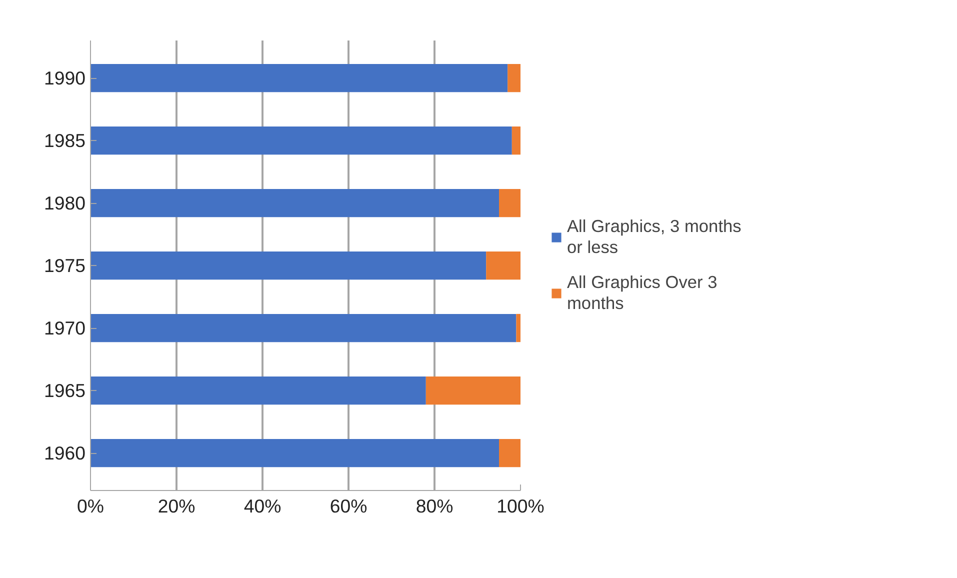  Describe the element at coordinates (349, 506) in the screenshot. I see `x-tick-label: 60%` at that location.